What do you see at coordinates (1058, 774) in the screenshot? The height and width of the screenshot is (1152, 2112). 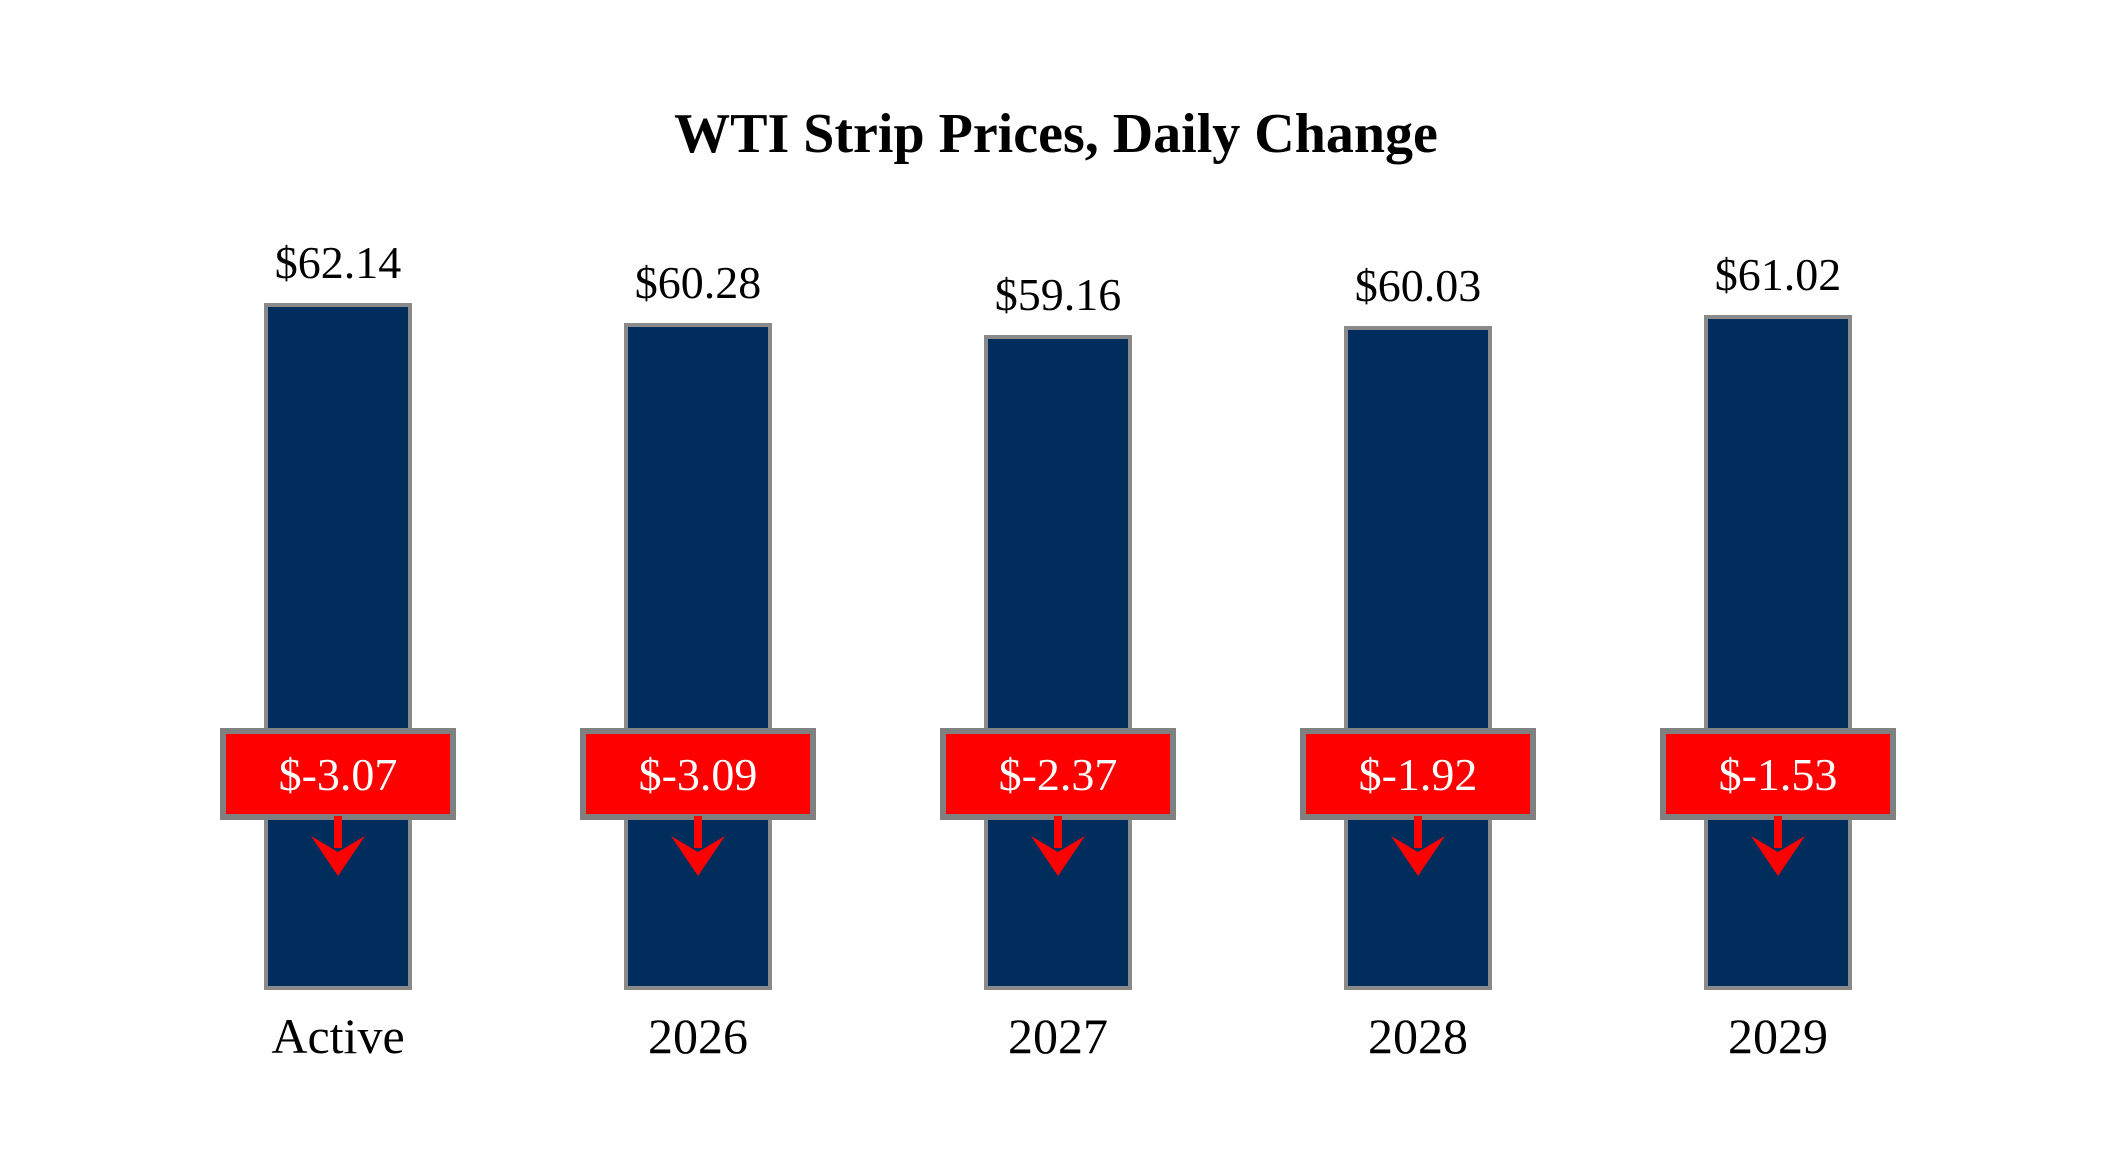 I see `daily-change-badge: $-2.37` at bounding box center [1058, 774].